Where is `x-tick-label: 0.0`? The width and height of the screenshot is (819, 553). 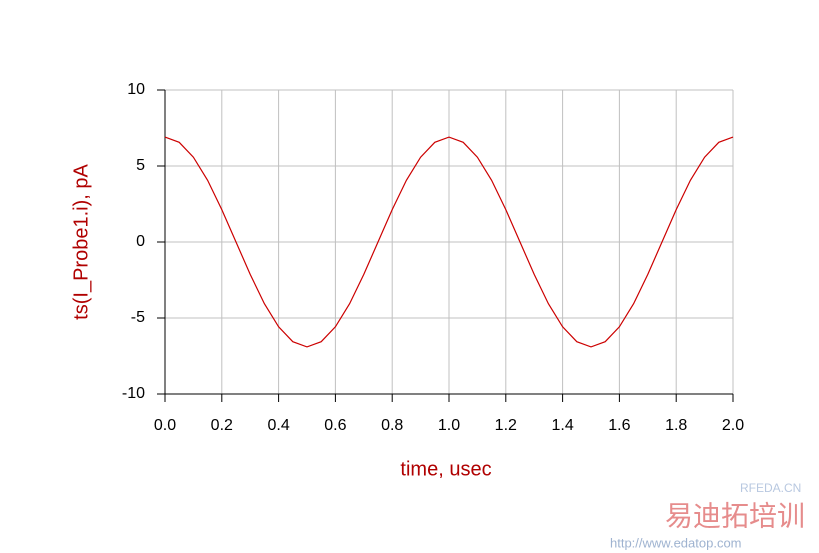 x-tick-label: 0.0 is located at coordinates (165, 425).